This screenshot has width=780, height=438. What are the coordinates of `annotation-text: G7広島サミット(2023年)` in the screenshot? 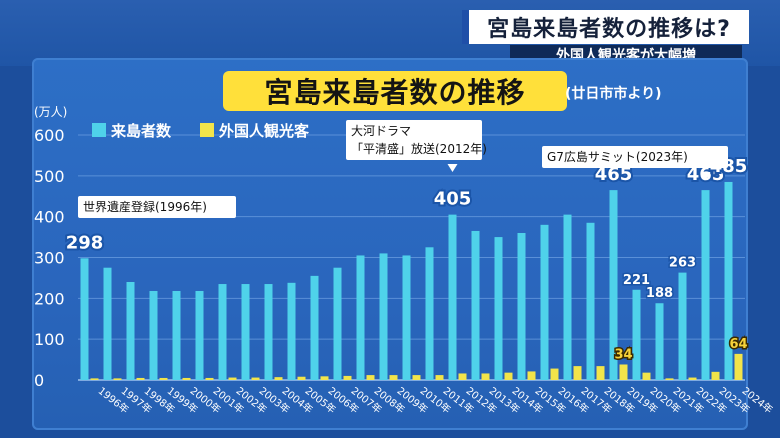 It's located at (617, 156).